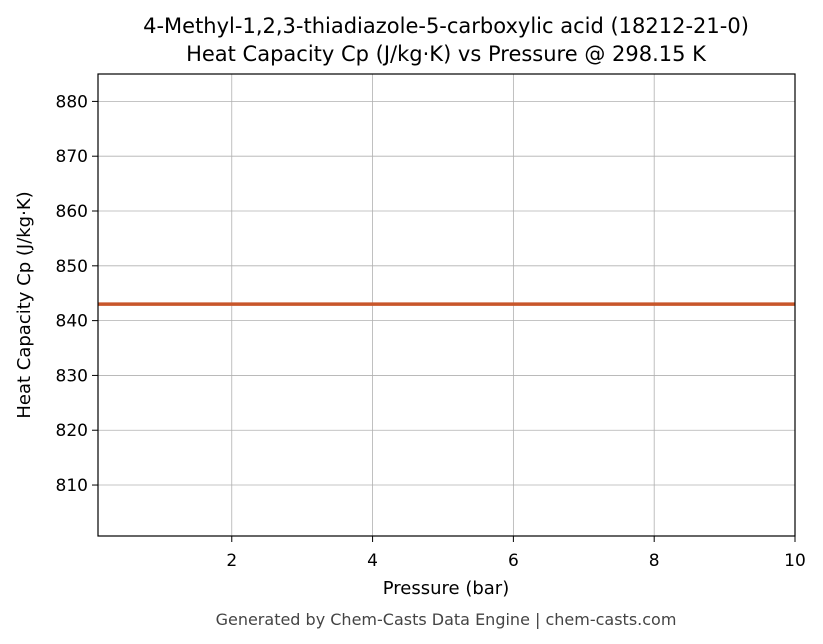  What do you see at coordinates (72, 212) in the screenshot?
I see `y-tick-label: 860` at bounding box center [72, 212].